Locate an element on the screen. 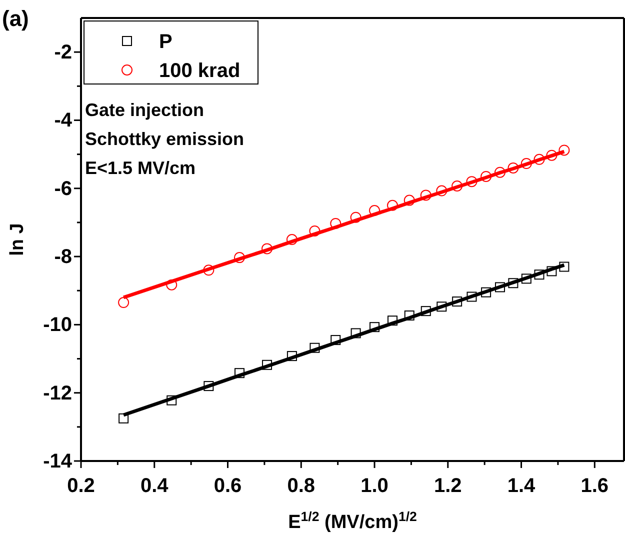 This screenshot has width=625, height=541. legend-label: P is located at coordinates (165, 42).